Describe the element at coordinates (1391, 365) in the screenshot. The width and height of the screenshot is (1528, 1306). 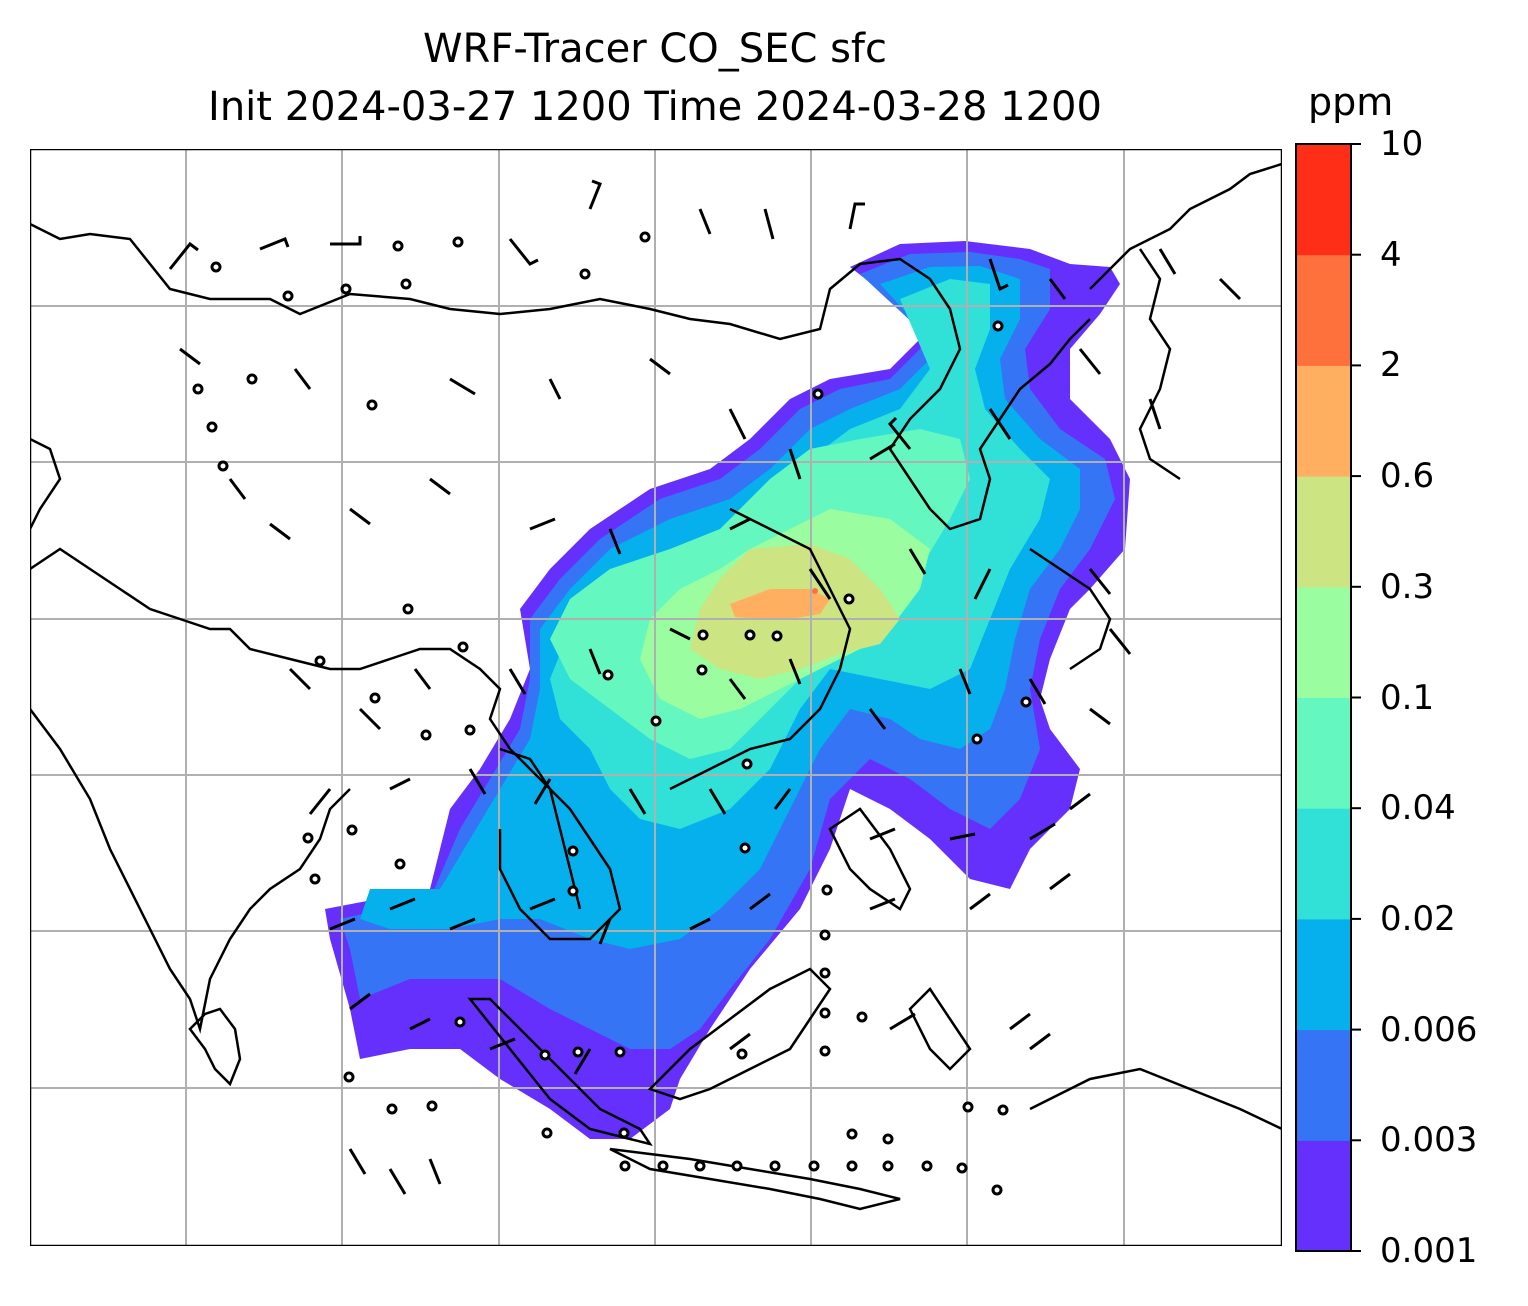
I see `colorbar-tick-label: 2` at that location.